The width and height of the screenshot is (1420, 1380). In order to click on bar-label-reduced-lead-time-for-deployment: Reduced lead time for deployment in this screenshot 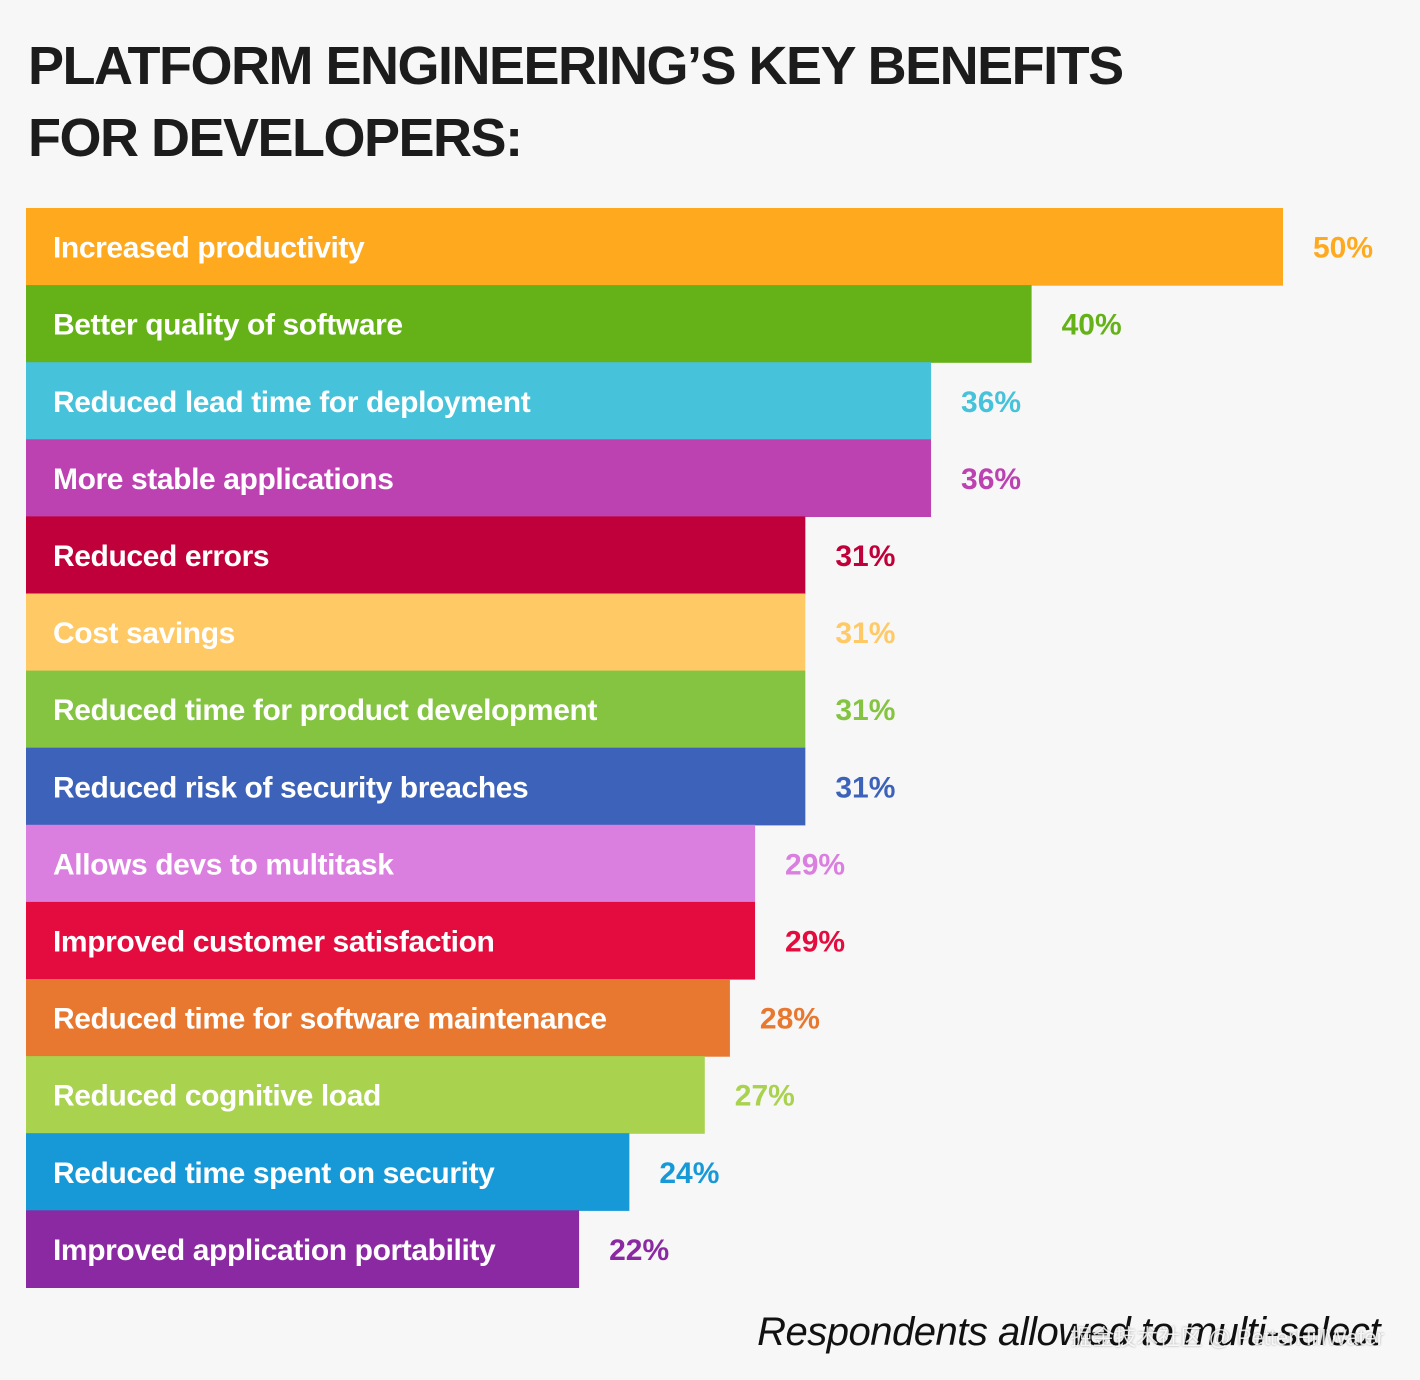, I will do `click(292, 402)`.